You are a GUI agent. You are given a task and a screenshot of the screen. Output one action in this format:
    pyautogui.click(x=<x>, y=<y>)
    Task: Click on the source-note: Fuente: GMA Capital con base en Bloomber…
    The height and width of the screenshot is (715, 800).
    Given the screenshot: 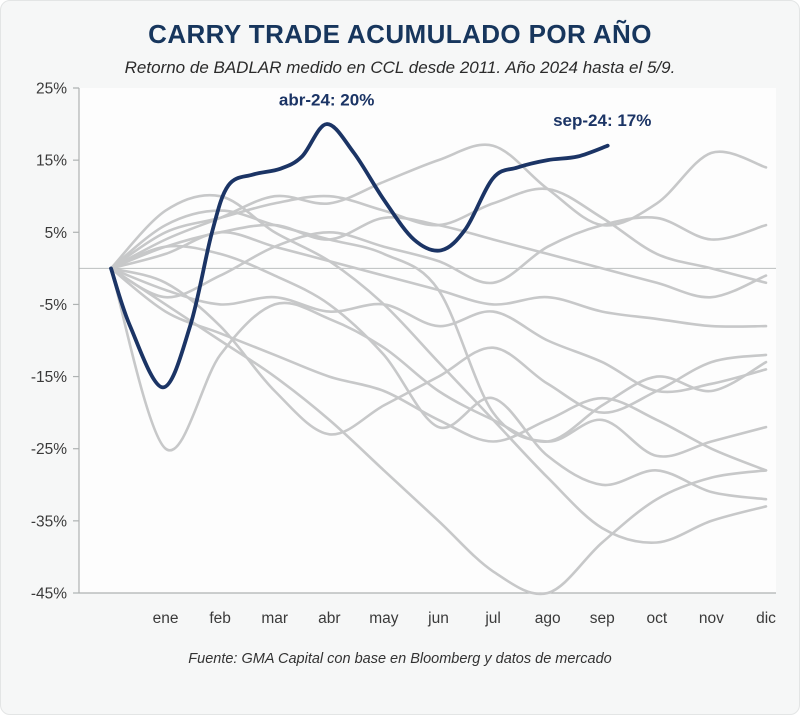 What is the action you would take?
    pyautogui.click(x=400, y=659)
    